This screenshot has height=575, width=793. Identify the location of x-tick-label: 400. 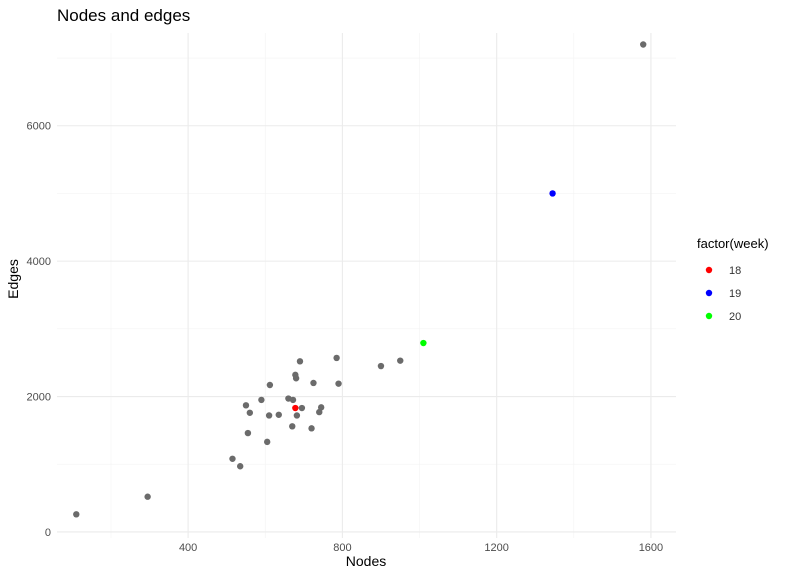
(188, 548).